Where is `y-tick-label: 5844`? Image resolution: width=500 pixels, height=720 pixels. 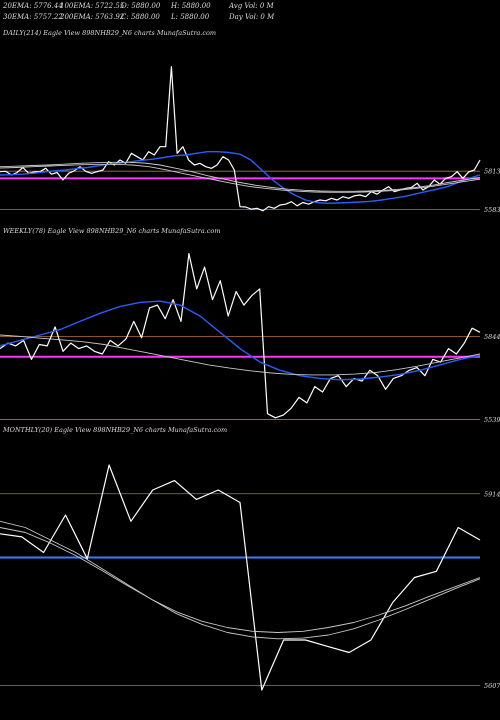
y-tick-label: 5844 is located at coordinates (492, 337).